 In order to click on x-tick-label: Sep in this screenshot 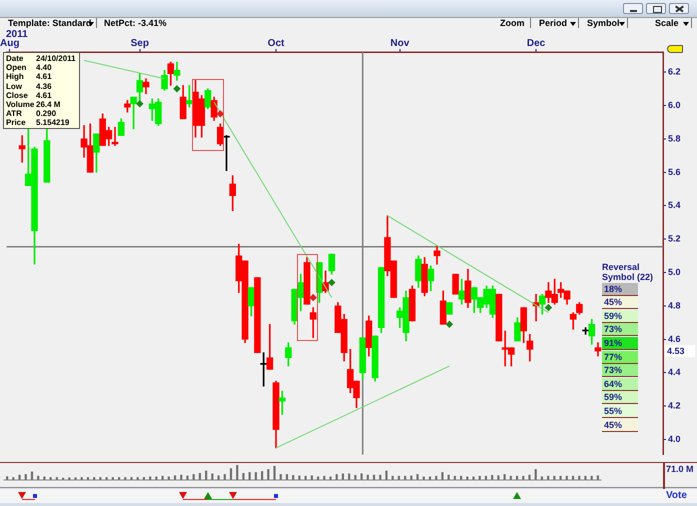, I will do `click(139, 43)`.